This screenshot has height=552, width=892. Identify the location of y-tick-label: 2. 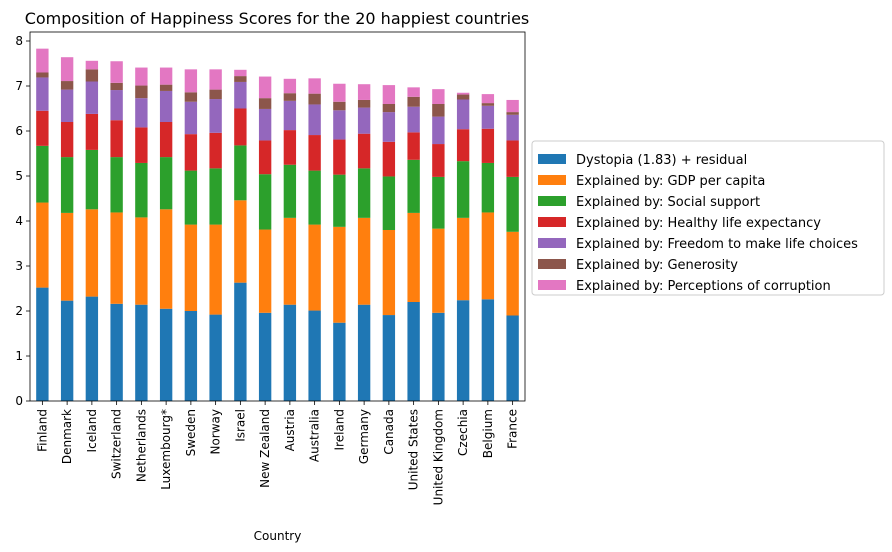
(19, 311).